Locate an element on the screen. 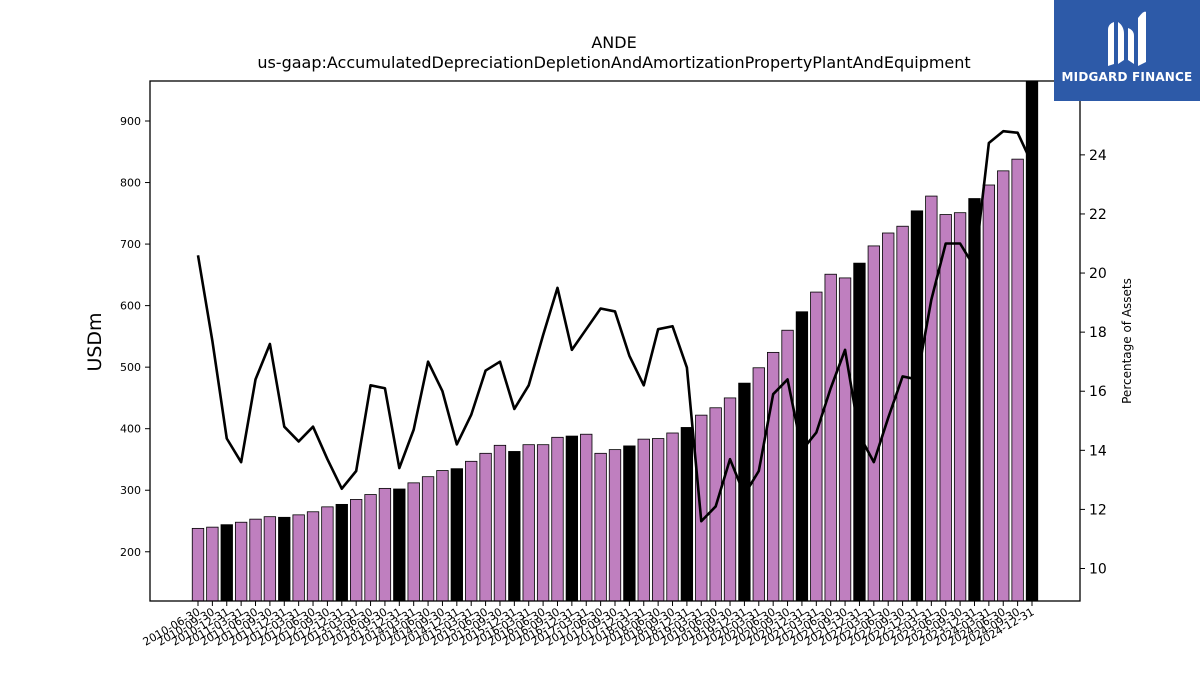 The width and height of the screenshot is (1200, 675). brand-logo: MIDGARD FINANCE is located at coordinates (1127, 50).